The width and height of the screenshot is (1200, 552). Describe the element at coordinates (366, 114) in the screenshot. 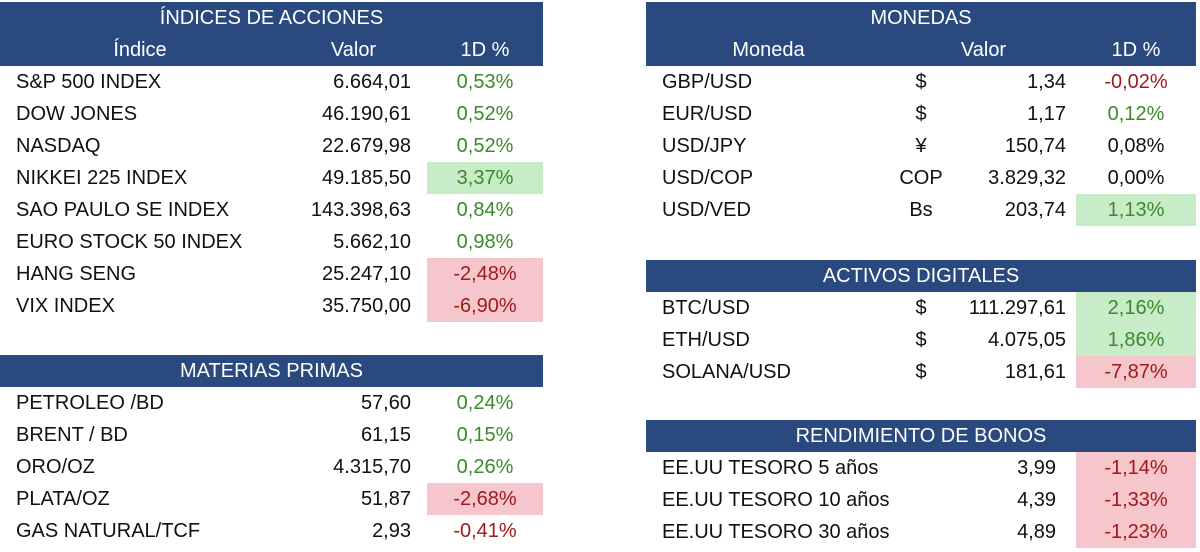

I see `indices-value-cell: 46.190,61` at that location.